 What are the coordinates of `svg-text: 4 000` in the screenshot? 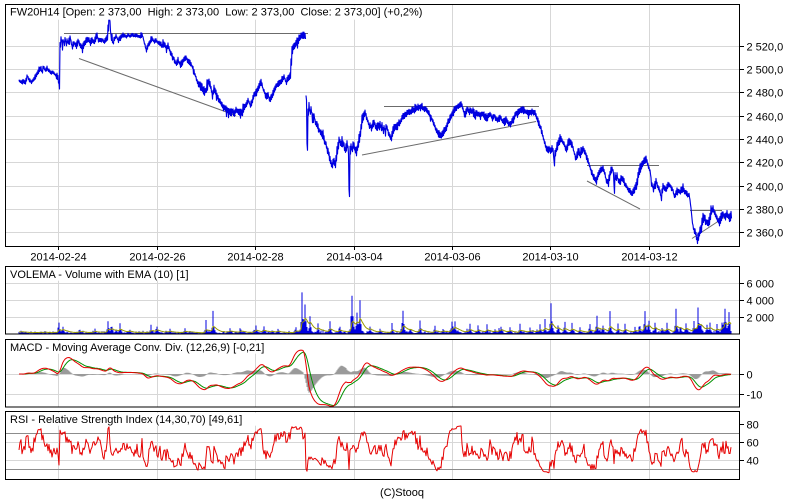 It's located at (761, 301).